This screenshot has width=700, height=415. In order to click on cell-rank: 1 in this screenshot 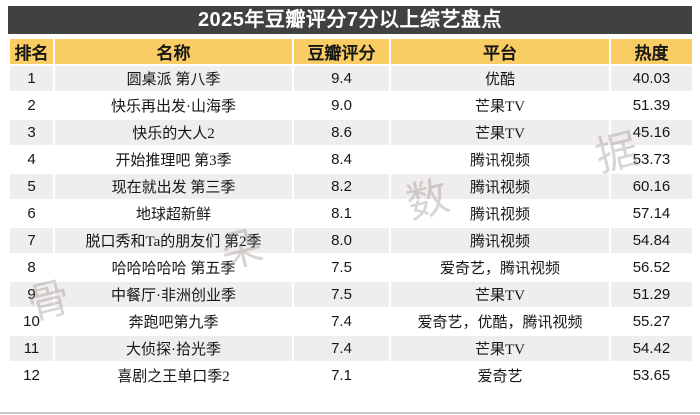, I will do `click(31, 78)`.